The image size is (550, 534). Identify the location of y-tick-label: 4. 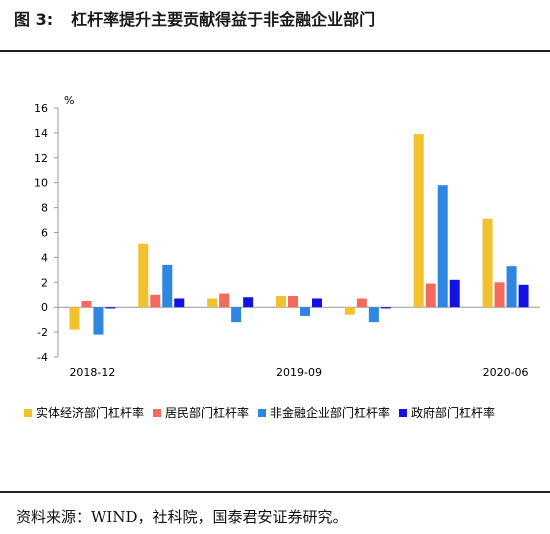
(44, 257).